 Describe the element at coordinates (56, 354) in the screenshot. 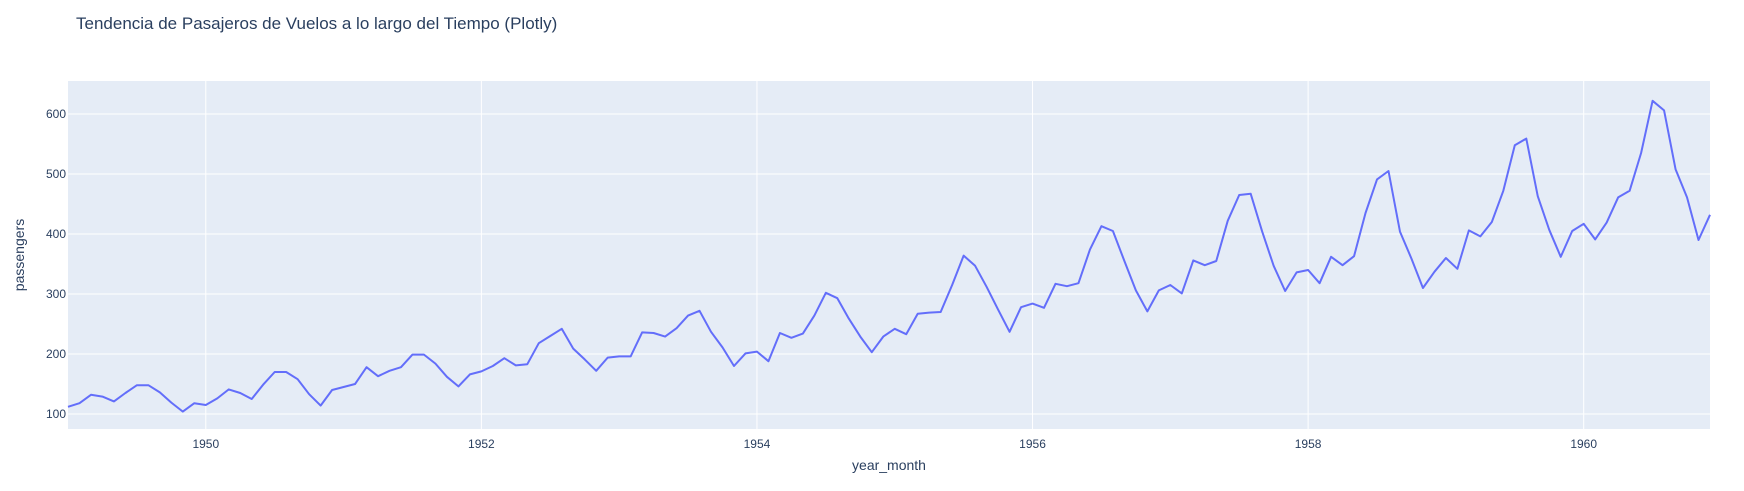

I see `y-tick-label: 200` at that location.